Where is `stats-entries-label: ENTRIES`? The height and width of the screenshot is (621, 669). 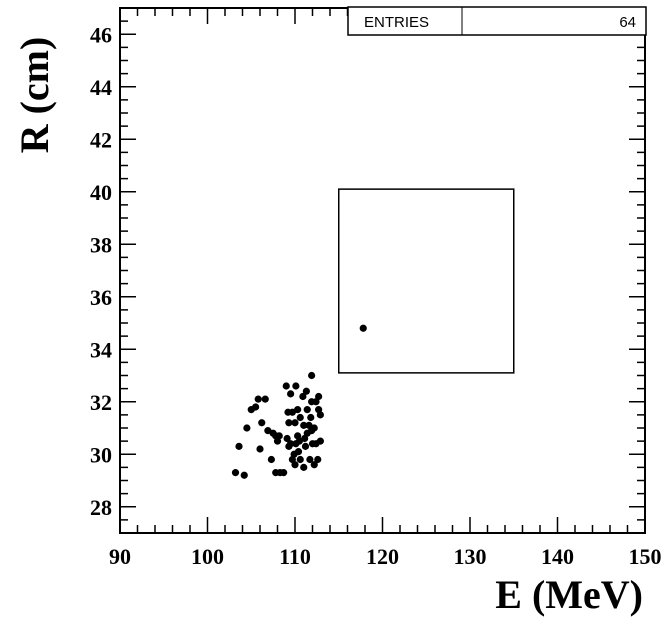 stats-entries-label: ENTRIES is located at coordinates (396, 22).